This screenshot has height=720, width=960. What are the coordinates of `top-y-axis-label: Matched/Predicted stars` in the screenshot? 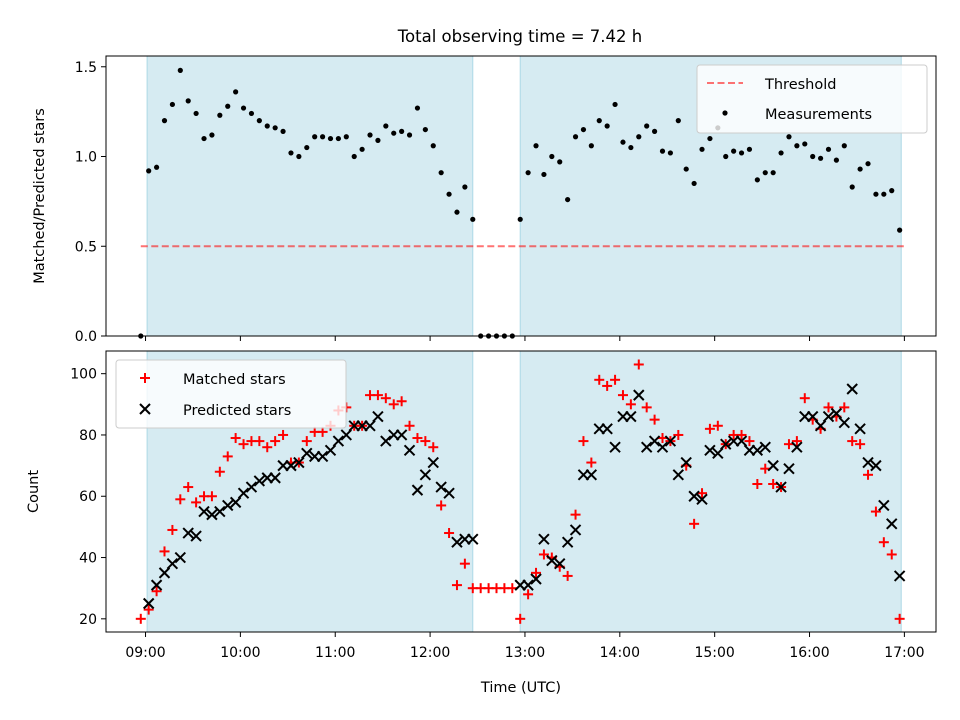 It's located at (40, 196).